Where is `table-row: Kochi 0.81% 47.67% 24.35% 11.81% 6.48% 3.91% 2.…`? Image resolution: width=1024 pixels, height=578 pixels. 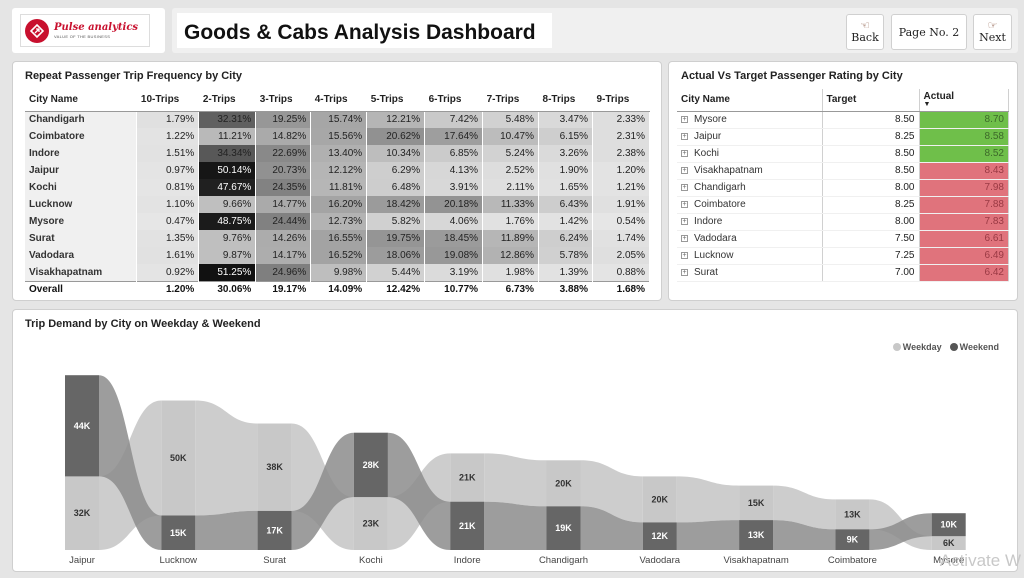 table-row: Kochi 0.81% 47.67% 24.35% 11.81% 6.48% 3.91% 2.… is located at coordinates (338, 187).